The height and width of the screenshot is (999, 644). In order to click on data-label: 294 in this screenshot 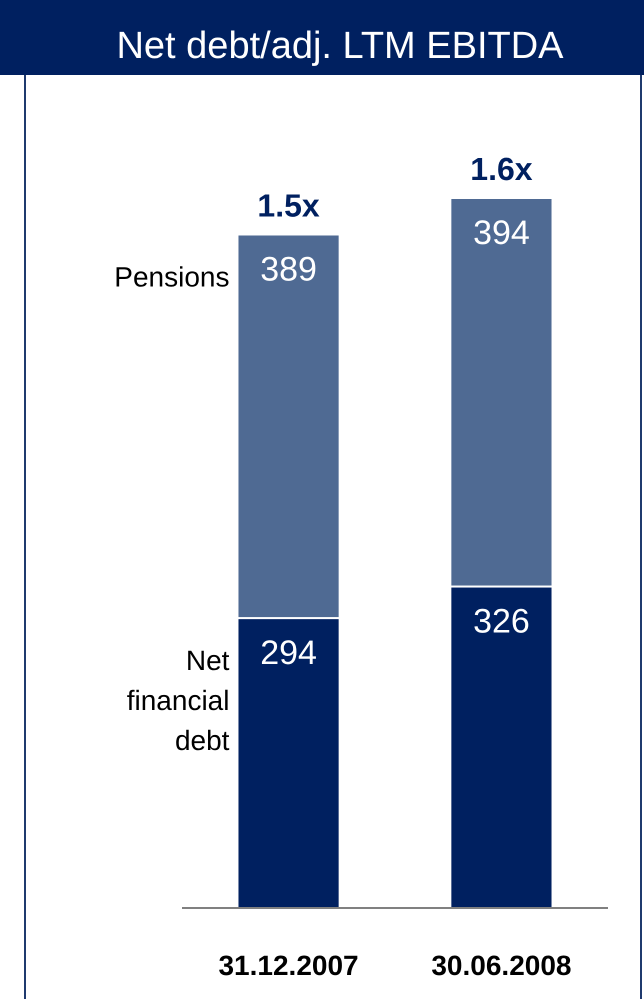, I will do `click(288, 653)`.